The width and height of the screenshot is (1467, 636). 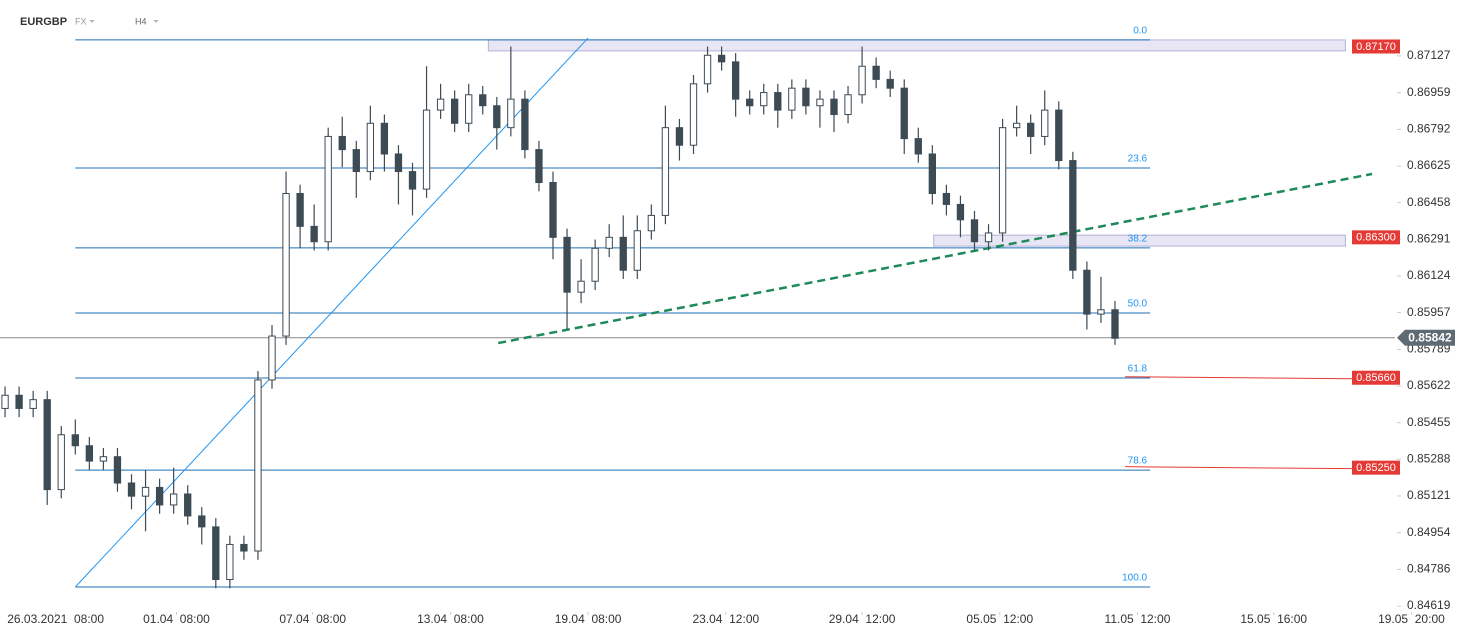 I want to click on x-tick-label: 05.05 12:00, so click(x=999, y=619).